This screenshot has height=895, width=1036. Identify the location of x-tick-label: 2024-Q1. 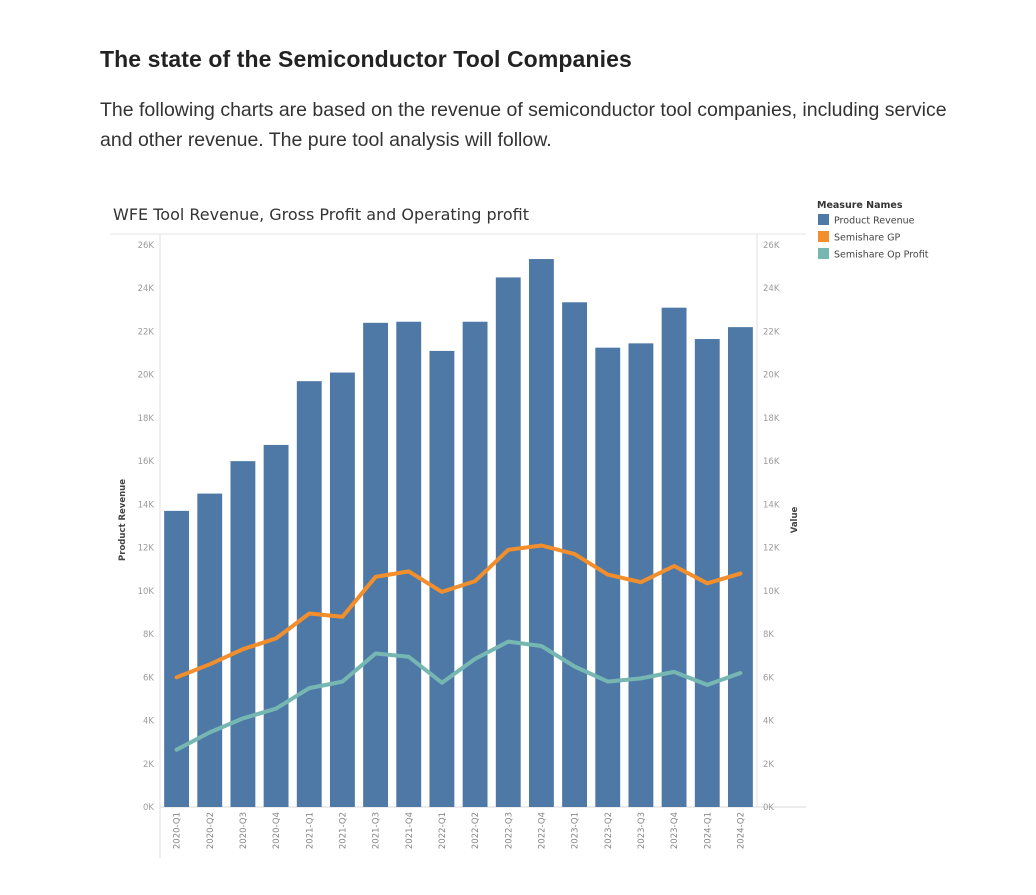
(708, 830).